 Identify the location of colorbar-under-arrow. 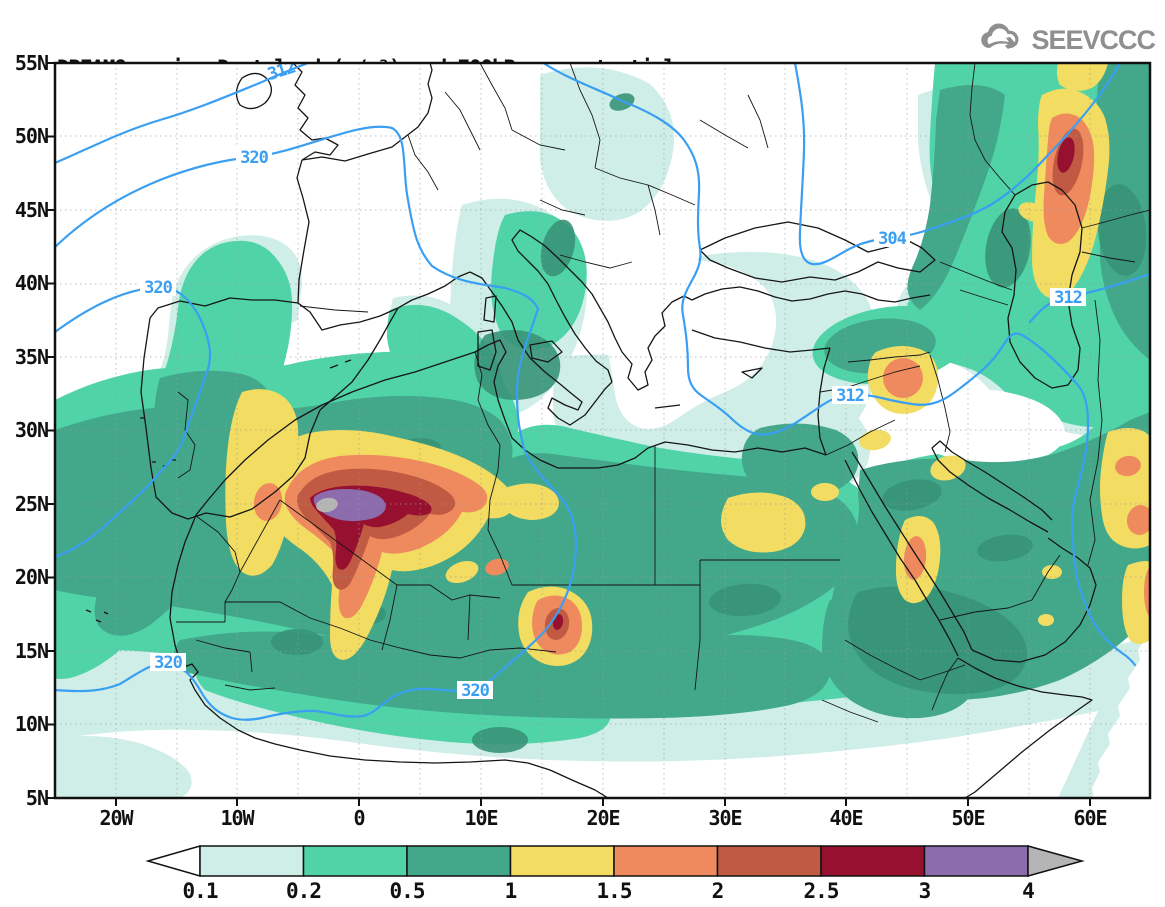
(173, 861).